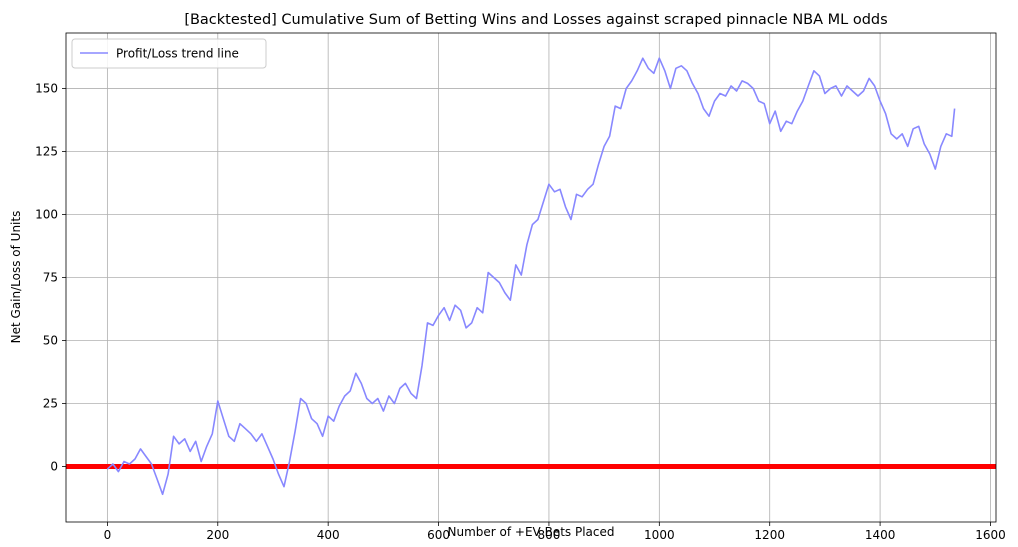 This screenshot has width=1018, height=547. What do you see at coordinates (46, 214) in the screenshot?
I see `y-tick-label: 100` at bounding box center [46, 214].